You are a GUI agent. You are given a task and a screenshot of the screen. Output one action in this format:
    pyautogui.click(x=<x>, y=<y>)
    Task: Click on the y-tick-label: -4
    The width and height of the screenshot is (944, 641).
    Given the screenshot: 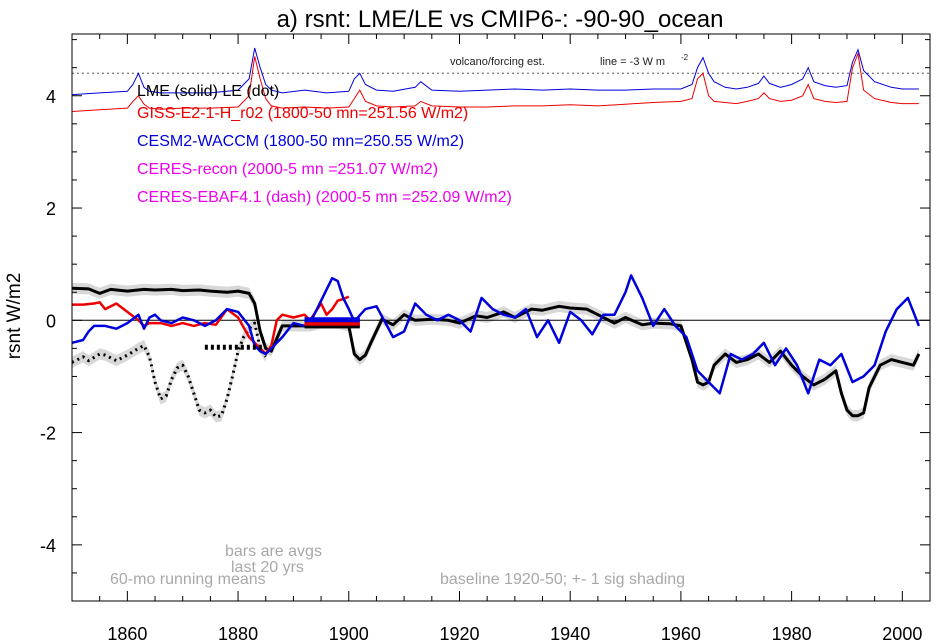 What is the action you would take?
    pyautogui.click(x=48, y=546)
    